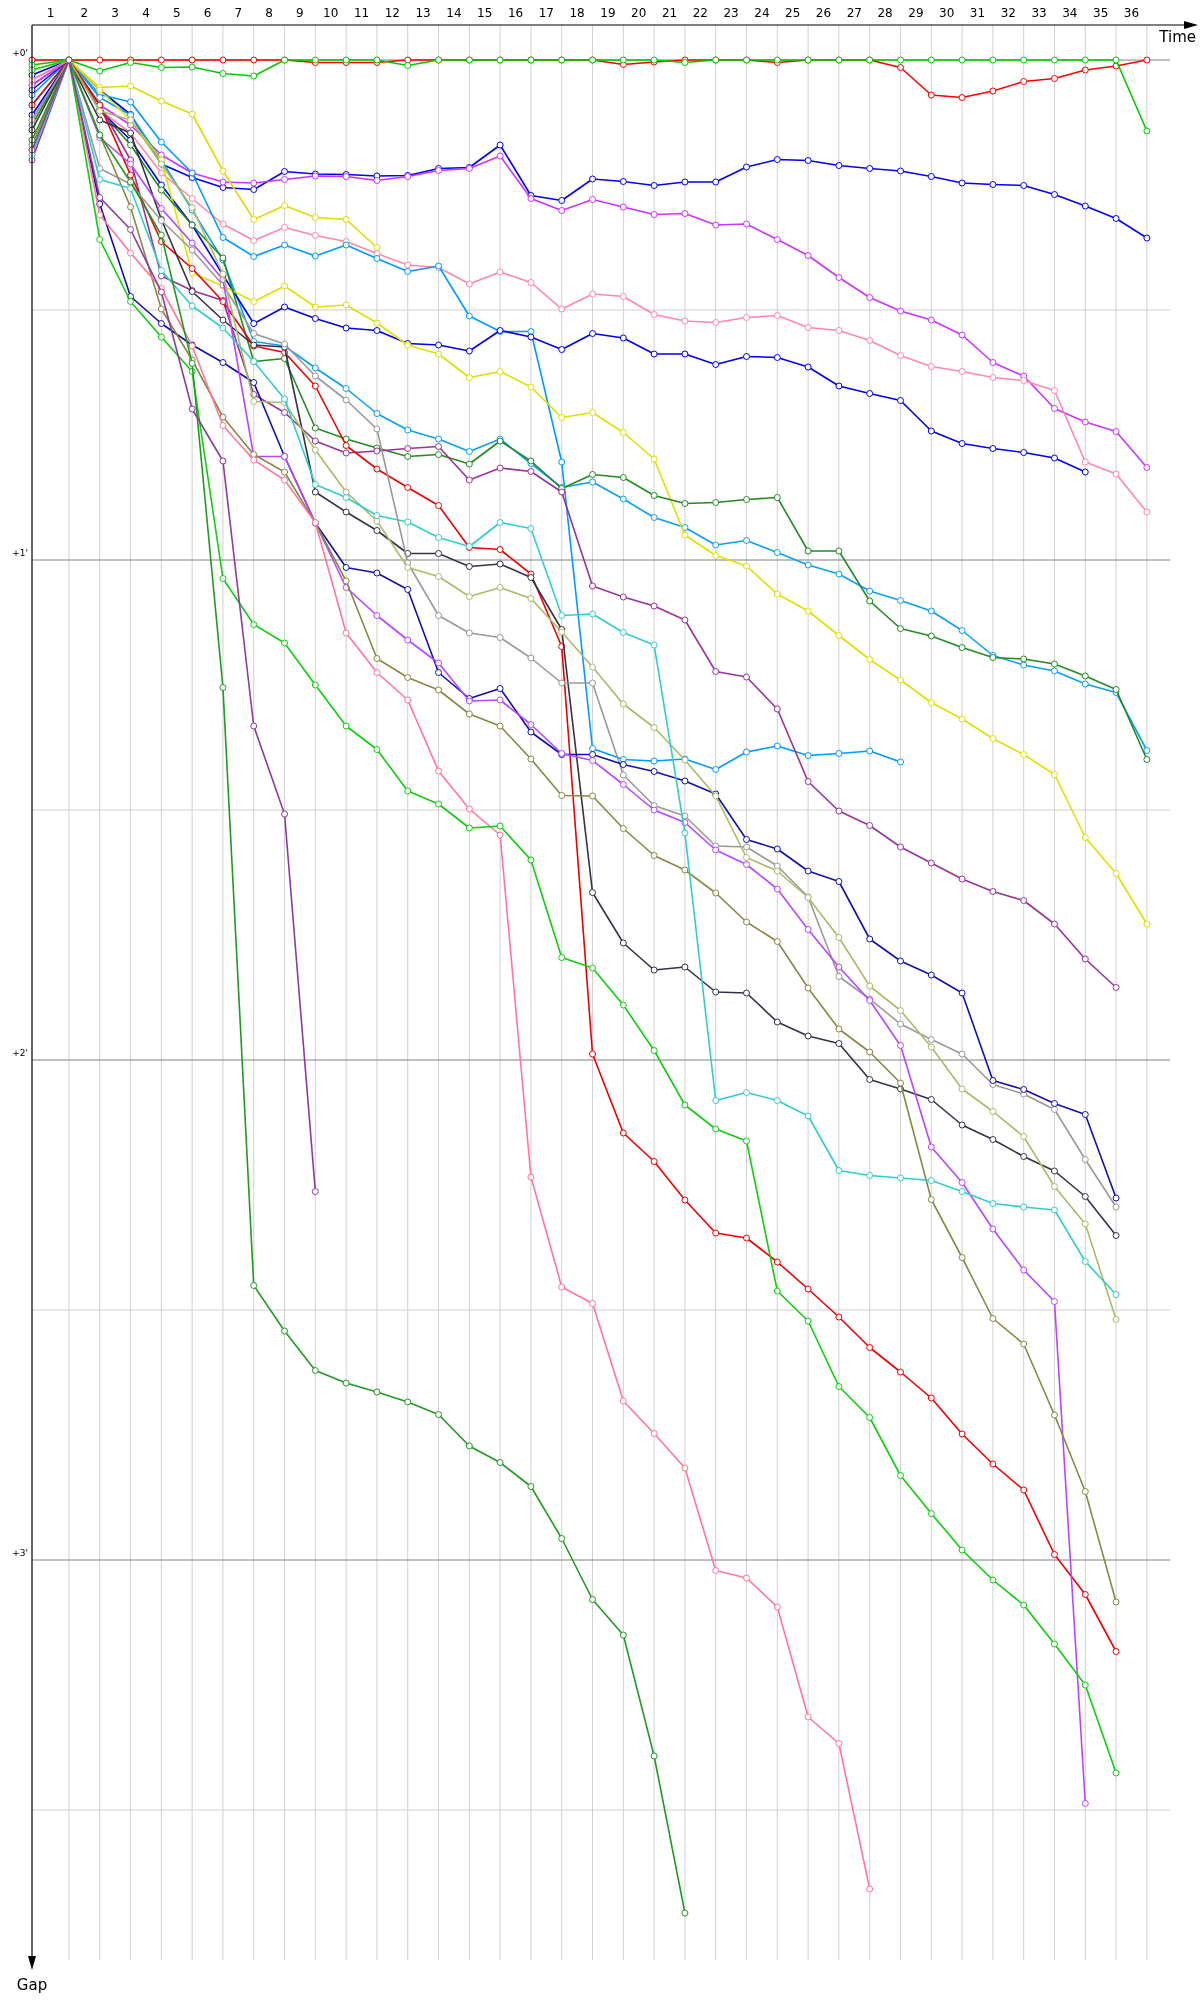 This screenshot has width=1200, height=2000. What do you see at coordinates (238, 13) in the screenshot?
I see `x-tick-label: 7` at bounding box center [238, 13].